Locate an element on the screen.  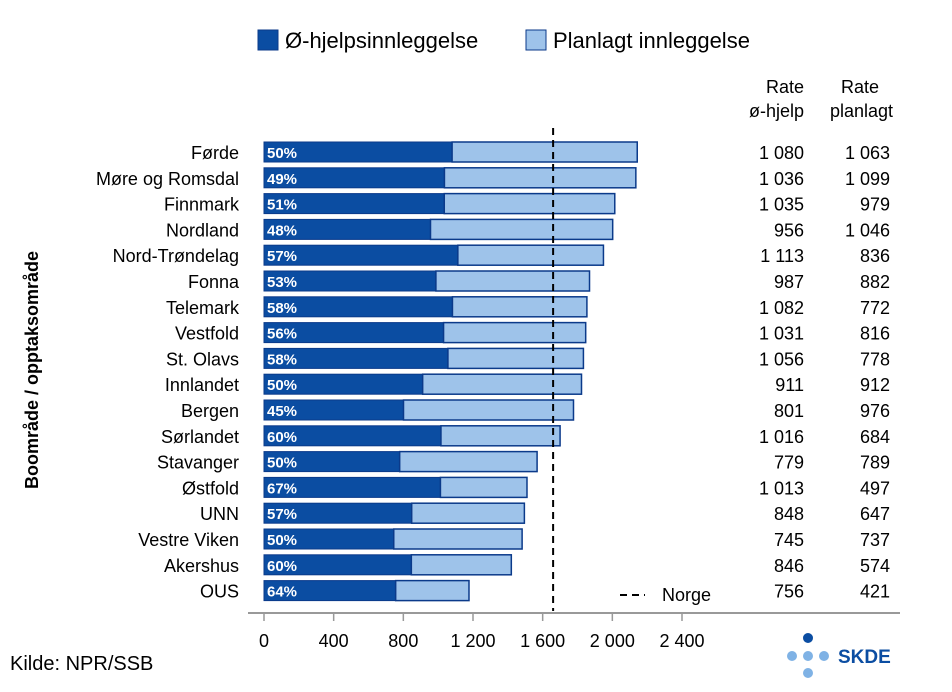
category-label: Møre og Romsdal is located at coordinates (167, 179).